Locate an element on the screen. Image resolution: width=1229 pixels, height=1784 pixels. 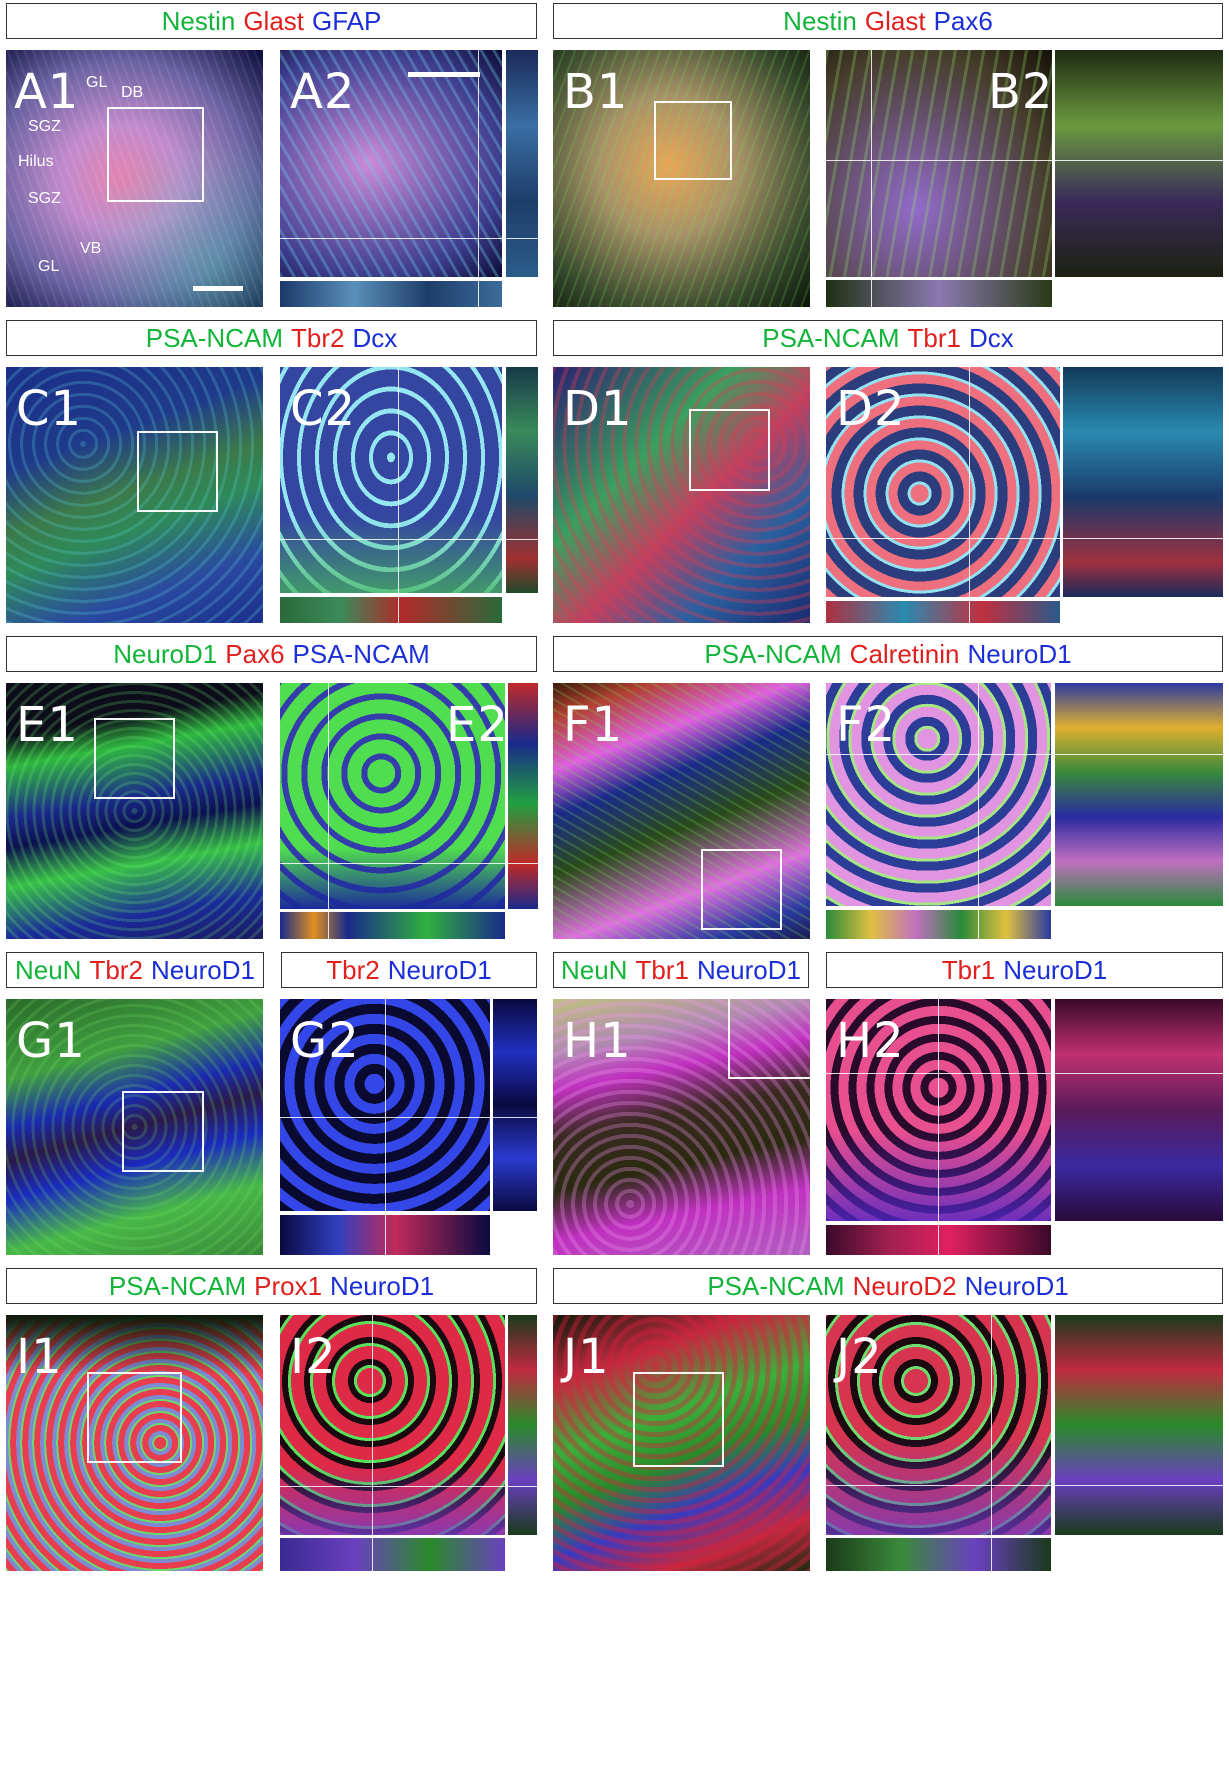
panel-label-A2: A2 is located at coordinates (323, 92).